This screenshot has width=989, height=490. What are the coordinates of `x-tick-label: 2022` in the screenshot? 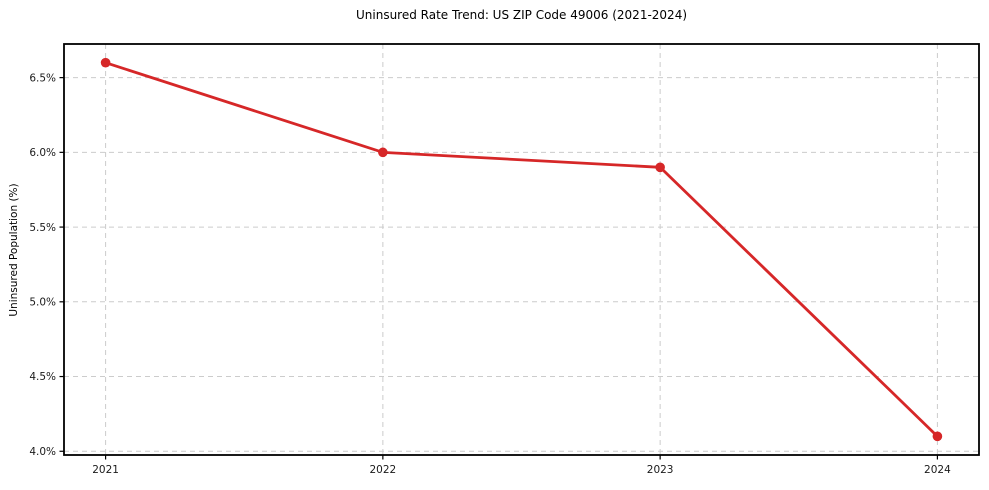 It's located at (382, 470).